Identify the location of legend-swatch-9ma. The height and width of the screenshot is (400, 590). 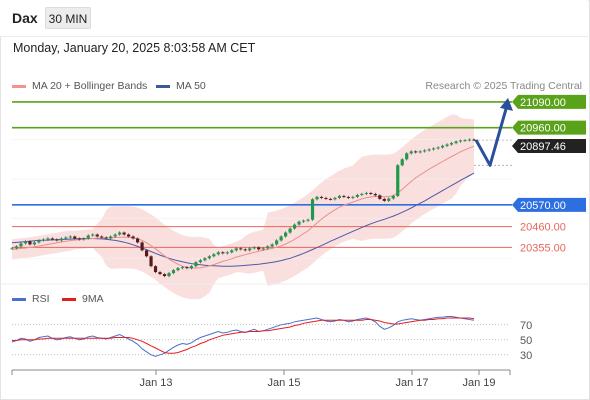
(69, 299).